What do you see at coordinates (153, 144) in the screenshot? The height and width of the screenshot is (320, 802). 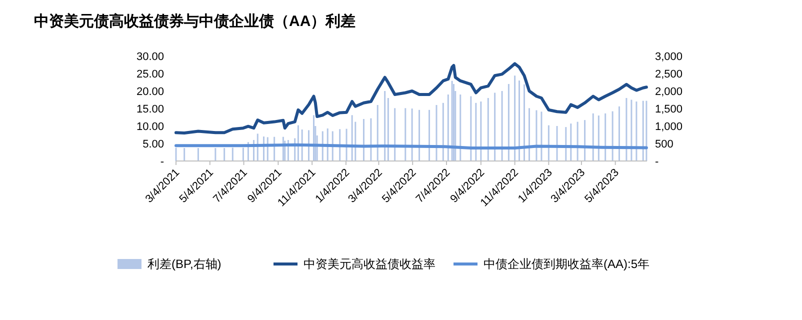 I see `y-tick-label: 5.00` at bounding box center [153, 144].